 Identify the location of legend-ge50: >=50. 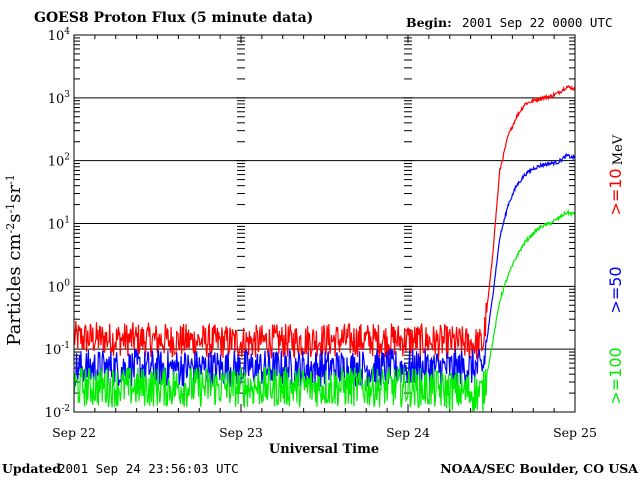
(615, 289).